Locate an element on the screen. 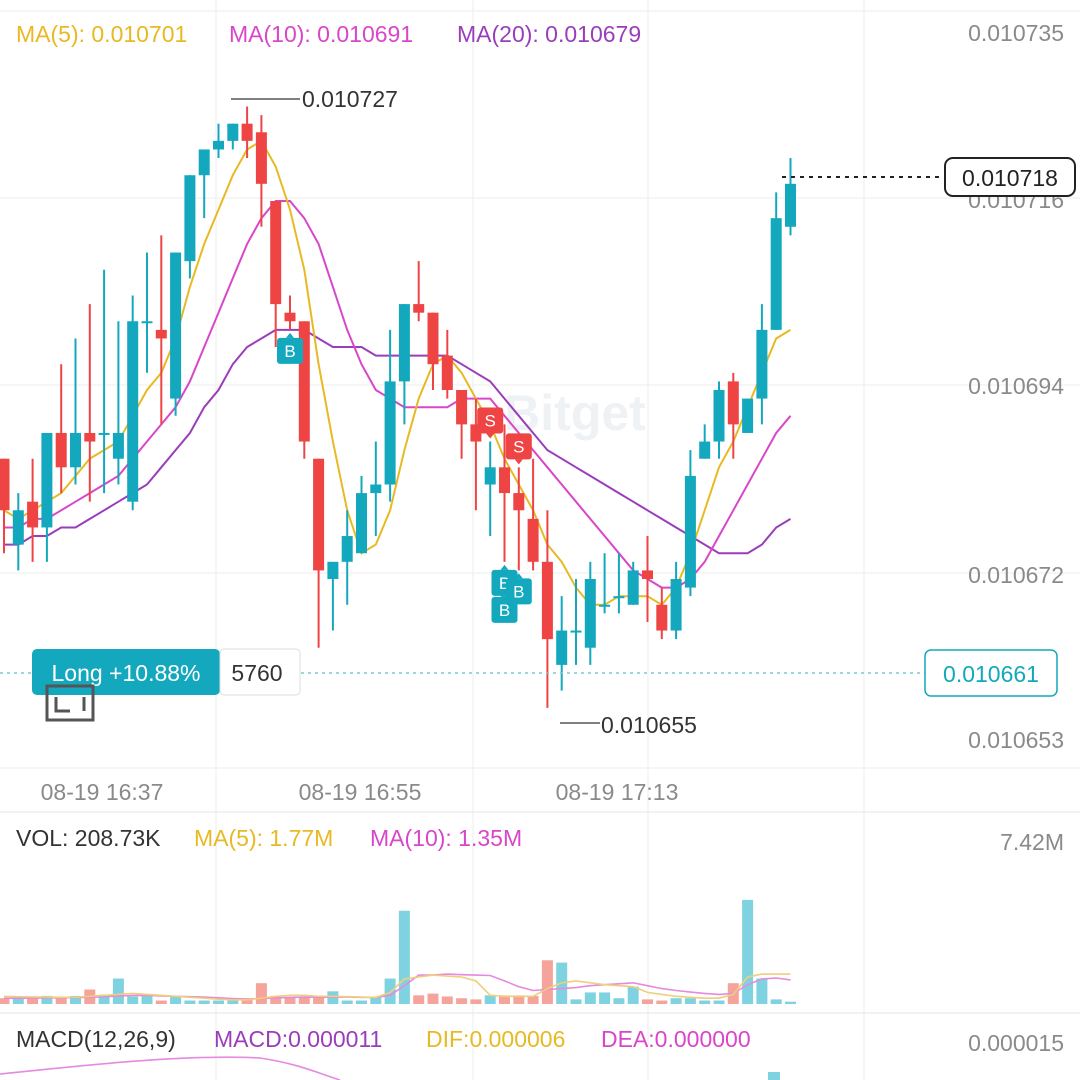 This screenshot has width=1080, height=1080. legend-ma10: MA(10): 0.010691 is located at coordinates (321, 34).